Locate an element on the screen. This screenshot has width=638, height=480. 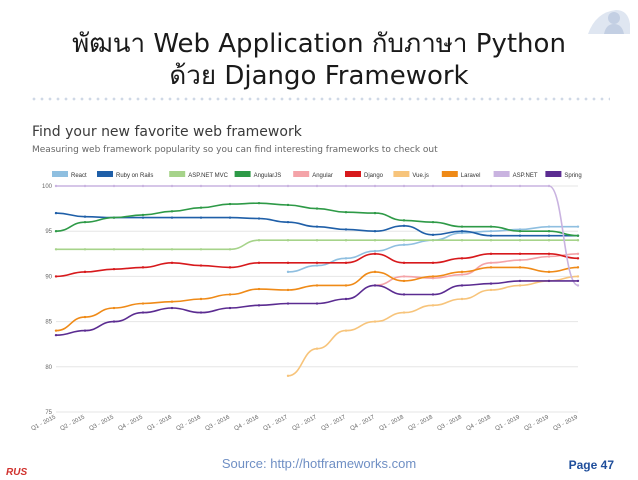
y-tick-label: 100 is located at coordinates (47, 187).